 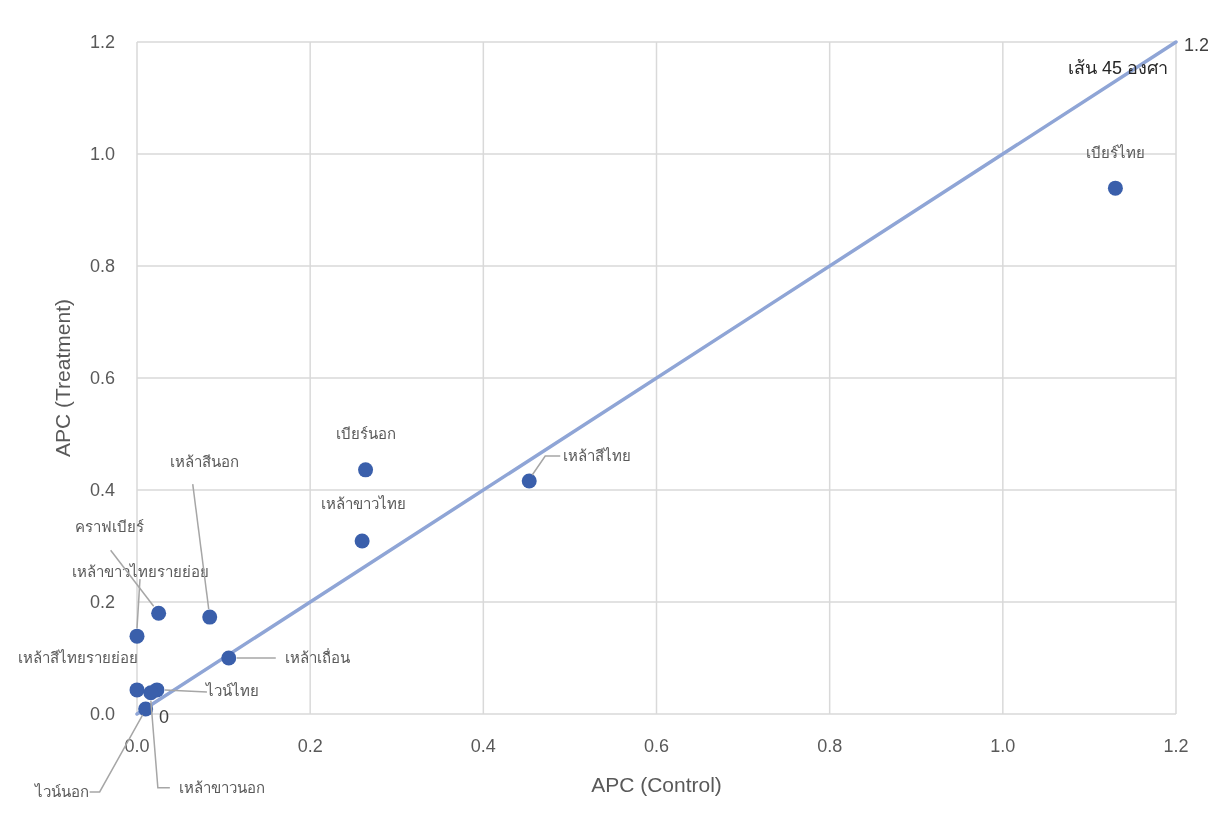 What do you see at coordinates (102, 154) in the screenshot?
I see `y-tick-label: 1.0` at bounding box center [102, 154].